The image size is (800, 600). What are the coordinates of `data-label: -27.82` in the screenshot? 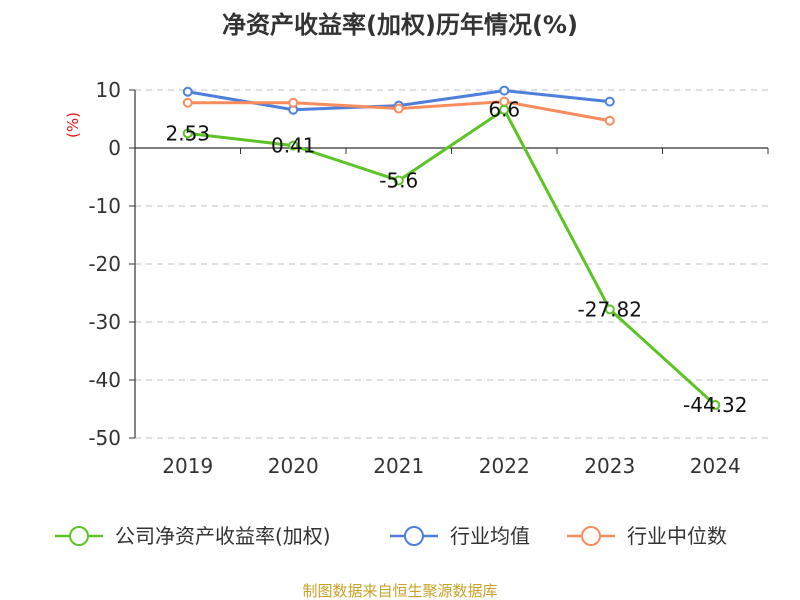 It's located at (610, 309).